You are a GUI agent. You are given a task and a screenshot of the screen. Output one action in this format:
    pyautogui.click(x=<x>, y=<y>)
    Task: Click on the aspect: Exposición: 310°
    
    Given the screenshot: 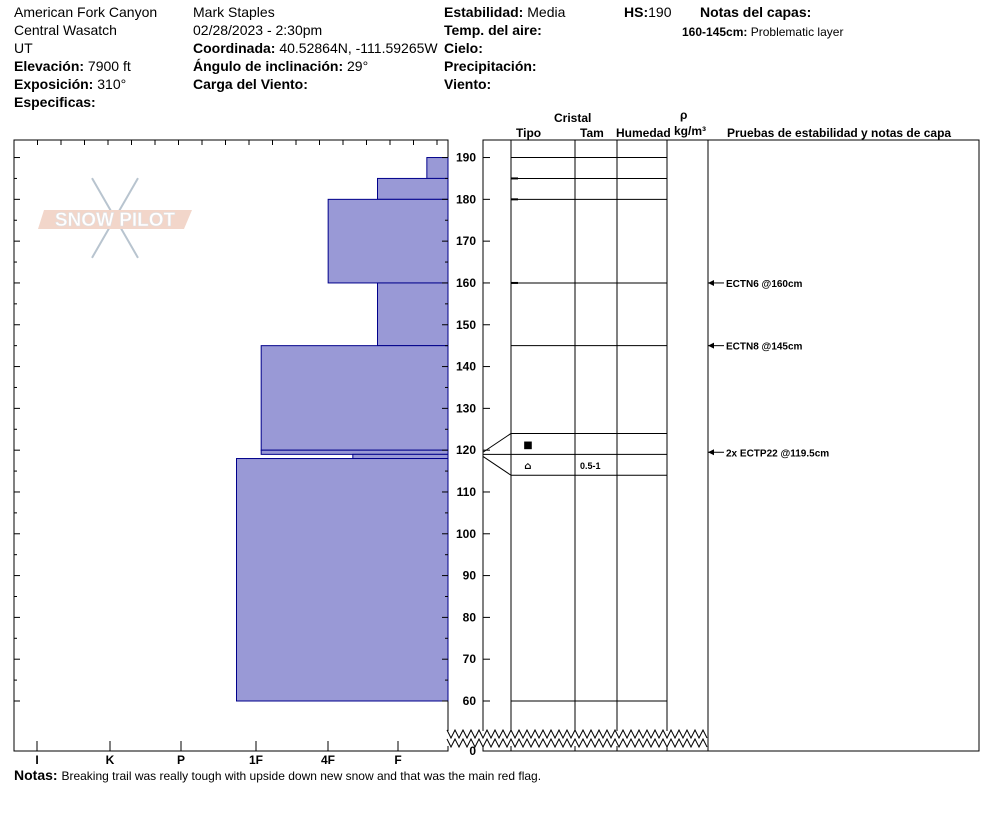 What is the action you would take?
    pyautogui.click(x=70, y=84)
    